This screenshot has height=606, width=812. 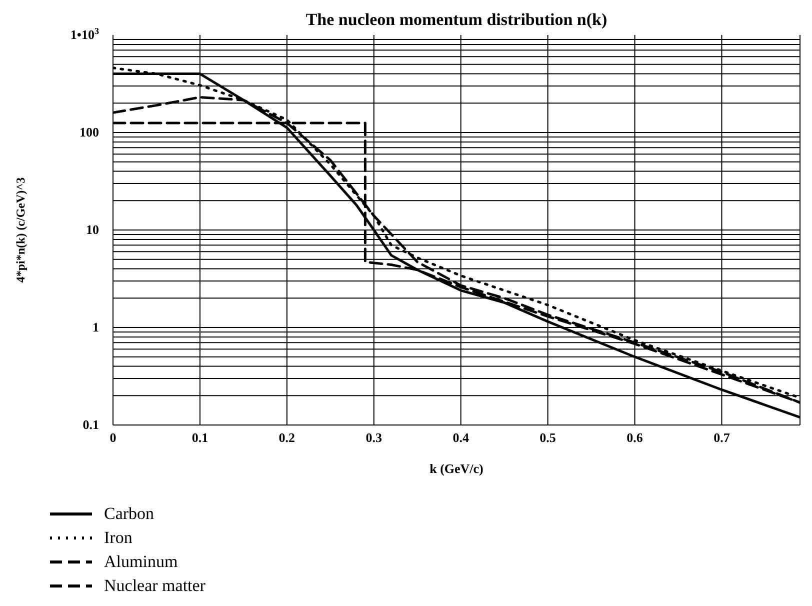 I want to click on x-axis-title: k (GeV/c), so click(x=457, y=468).